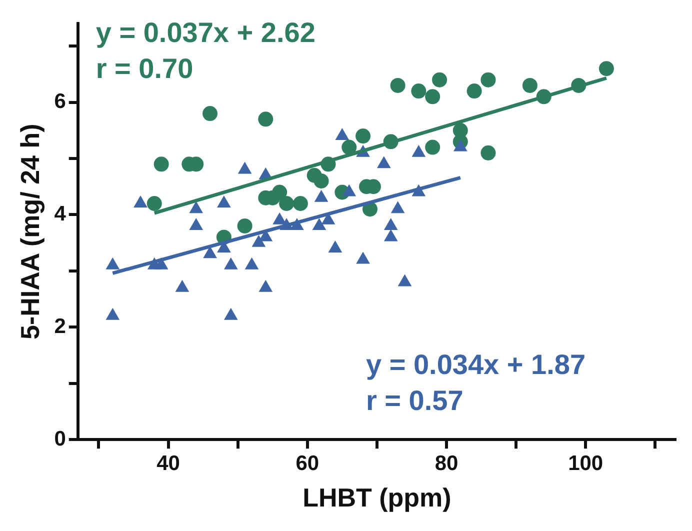  I want to click on x-tick-label: 40, so click(168, 463).